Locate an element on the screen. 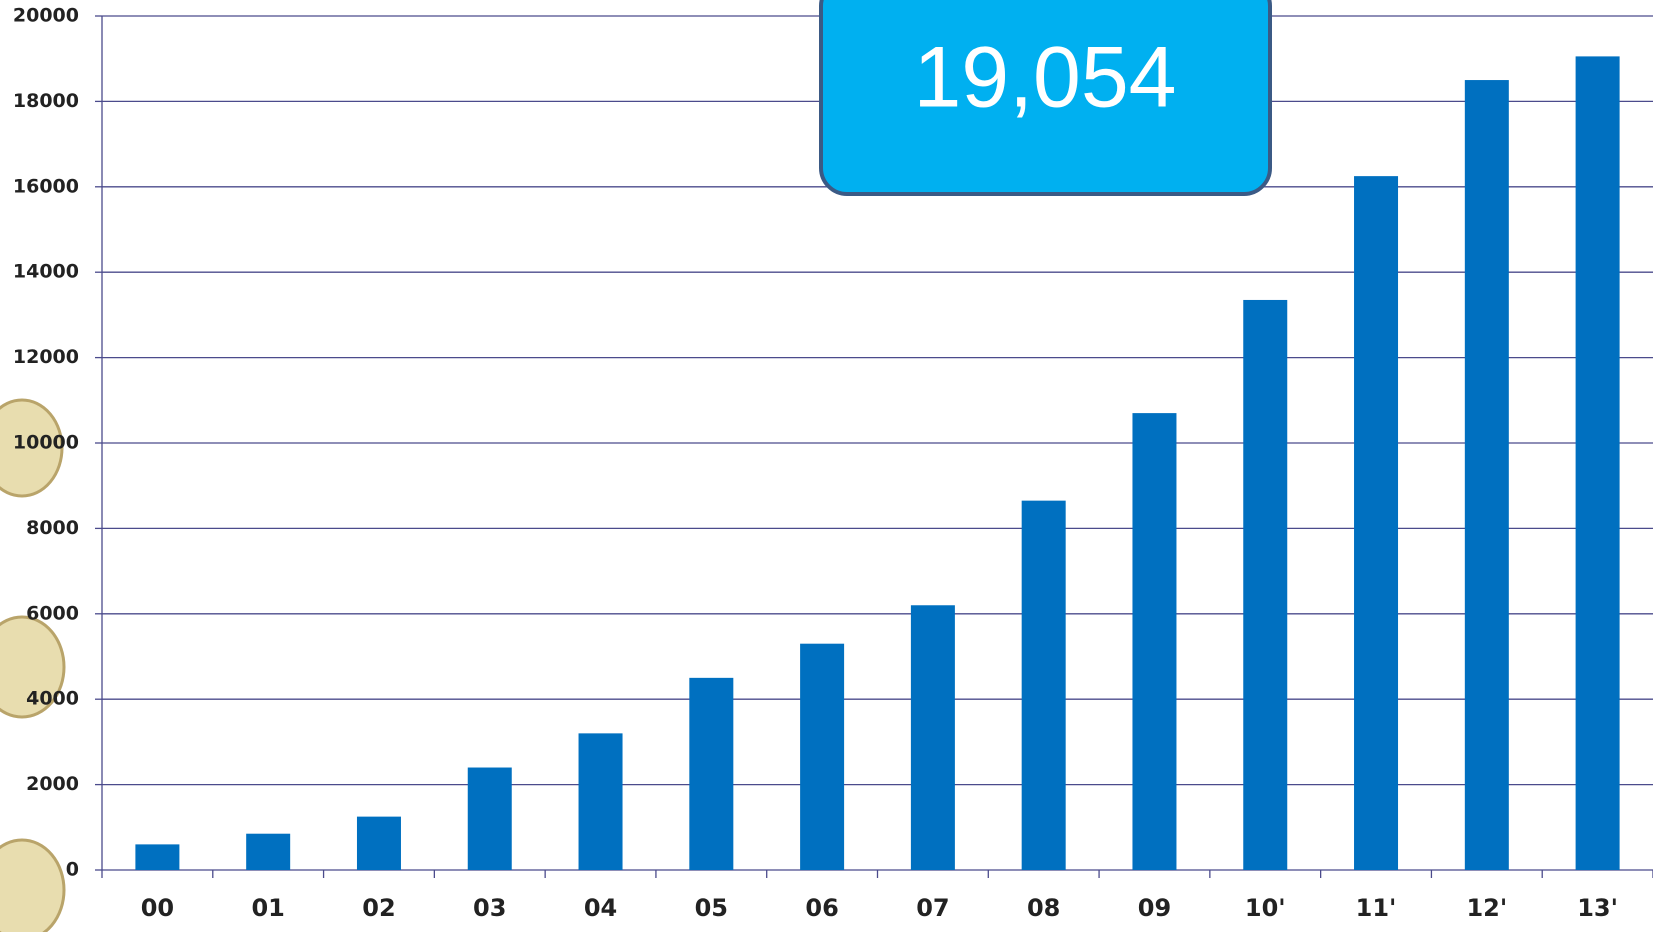  x-tick-label: 00 is located at coordinates (157, 908).